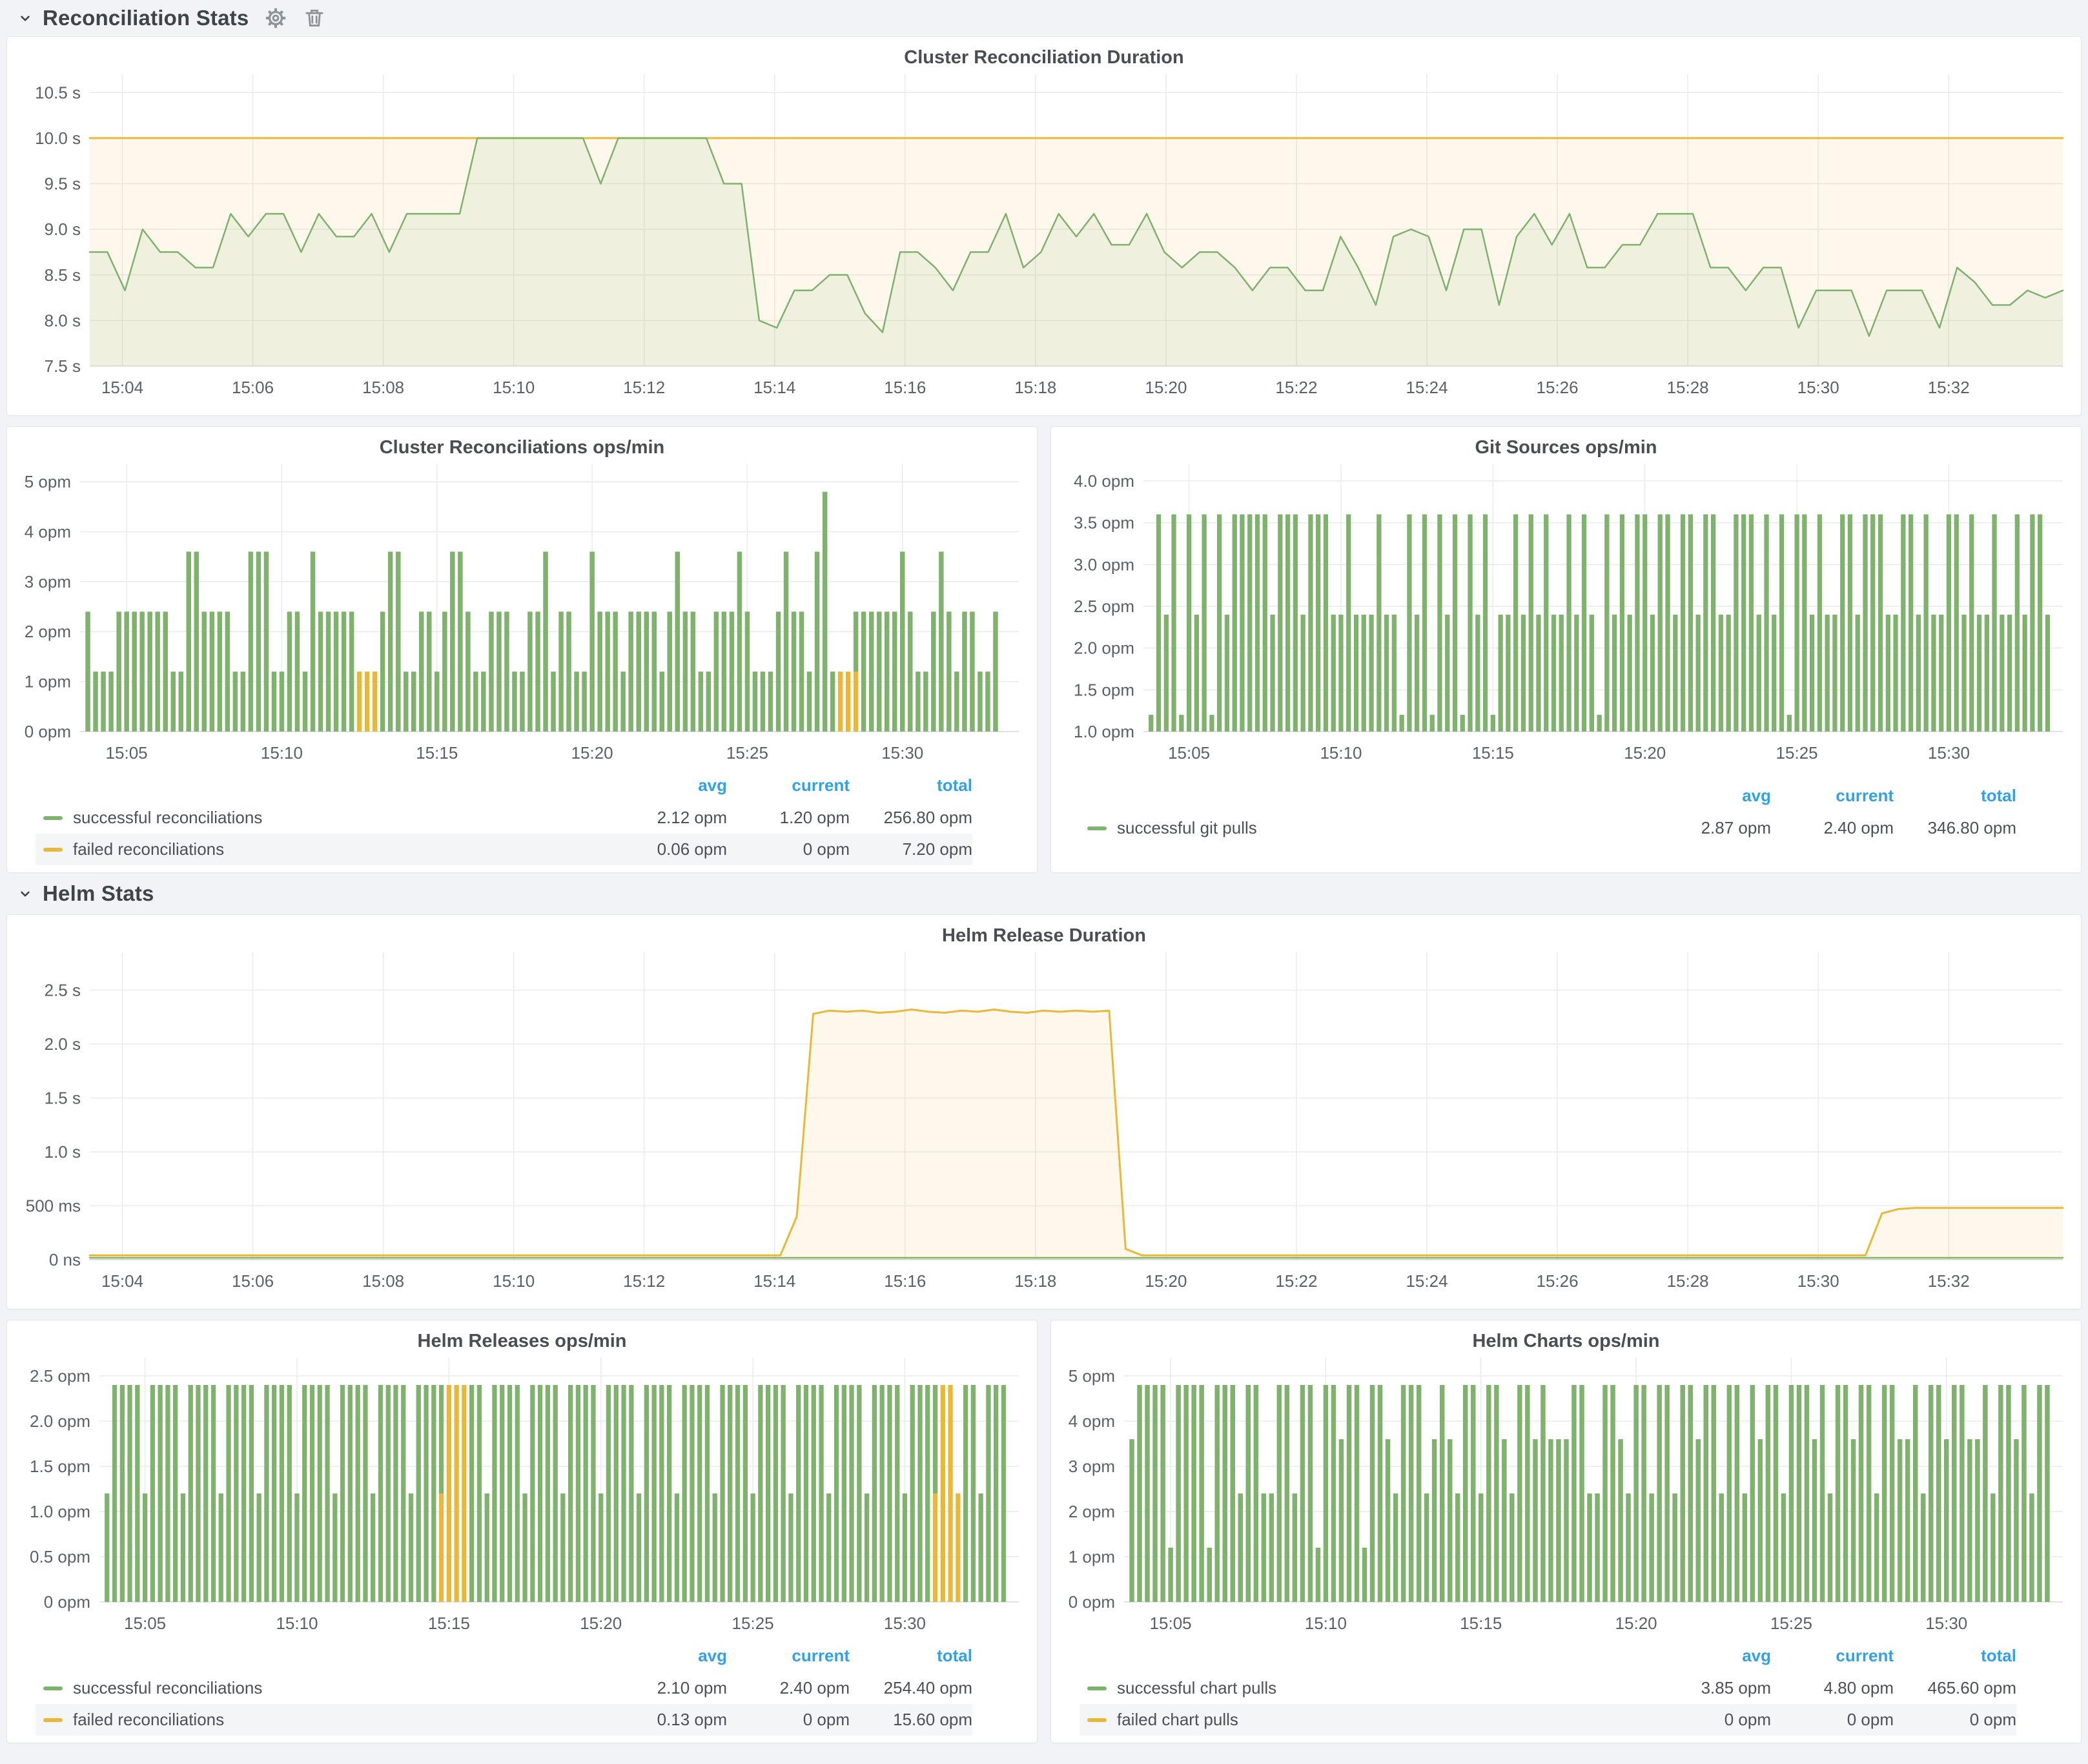 This screenshot has height=1764, width=2088. I want to click on gear-icon, so click(276, 18).